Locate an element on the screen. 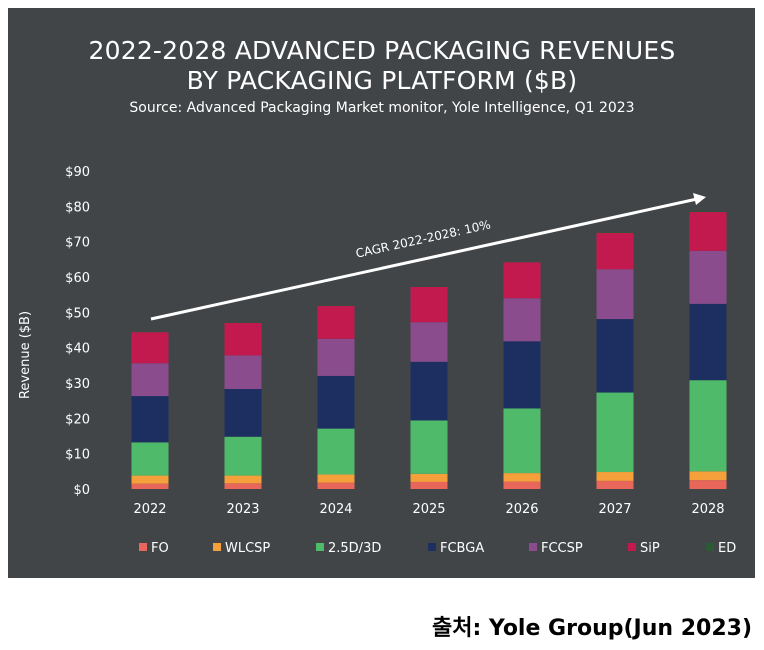  bar-segment-2-5d-3d-2022 is located at coordinates (150, 459).